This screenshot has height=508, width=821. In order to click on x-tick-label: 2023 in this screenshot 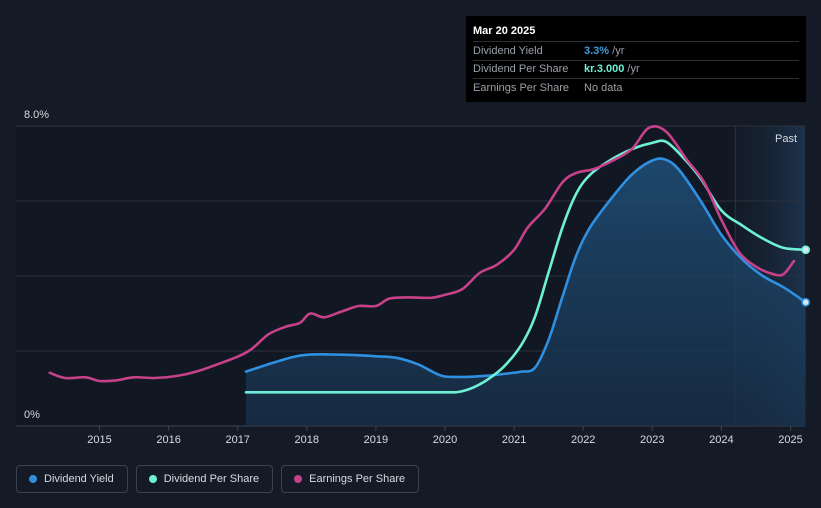, I will do `click(652, 440)`.